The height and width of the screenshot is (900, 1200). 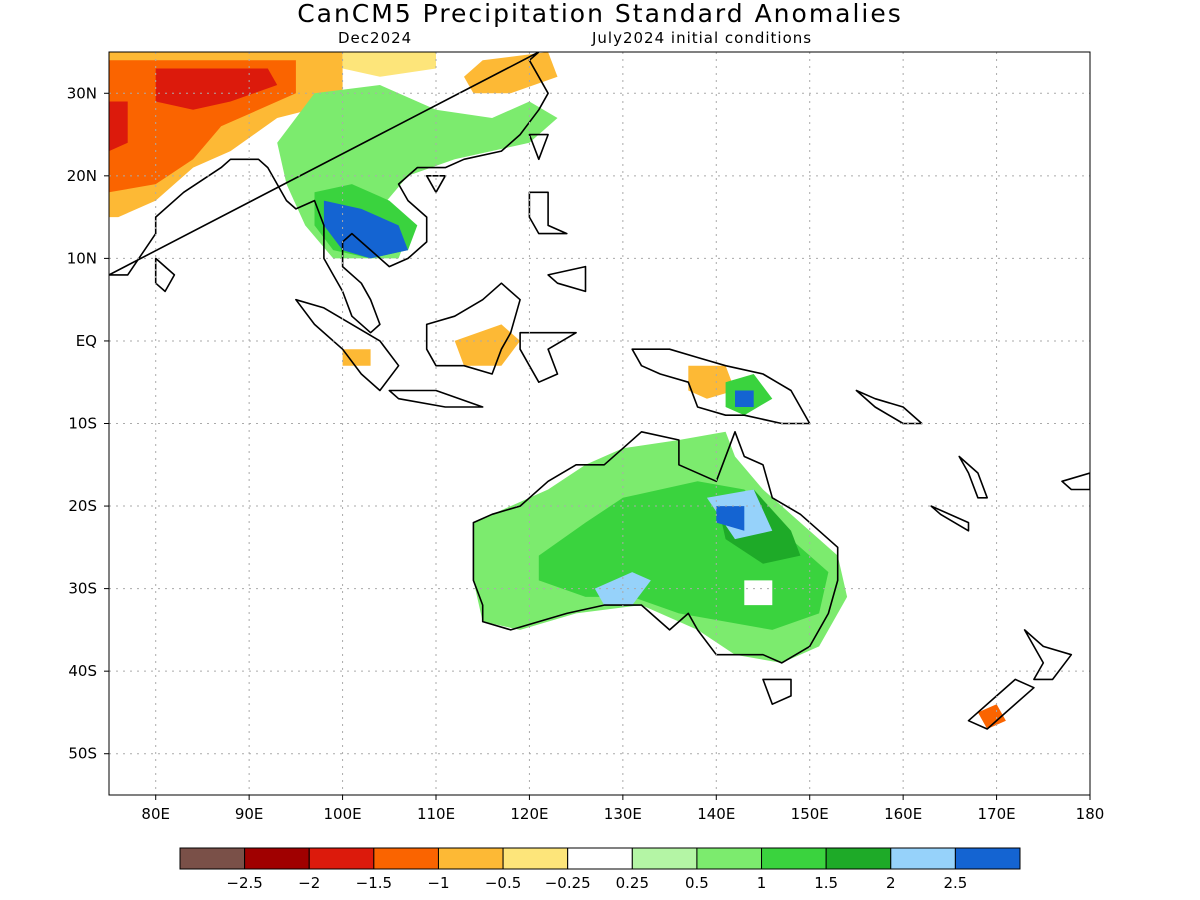 What do you see at coordinates (347, 345) in the screenshot?
I see `coastline-sumatra` at bounding box center [347, 345].